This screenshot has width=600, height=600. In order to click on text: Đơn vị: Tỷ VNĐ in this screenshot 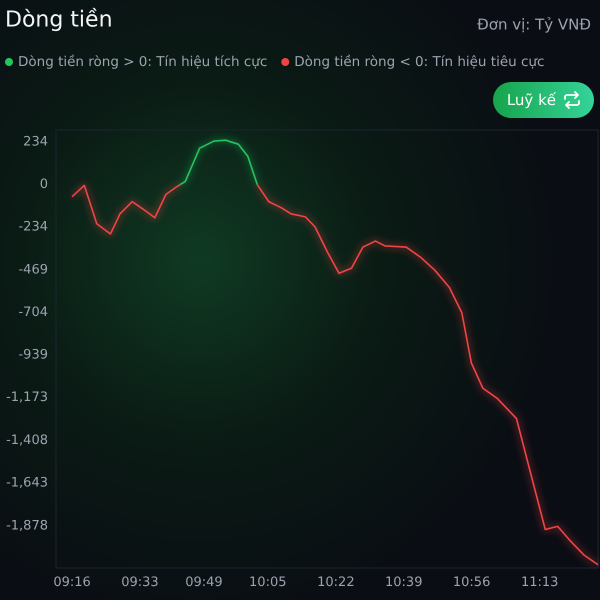, I will do `click(534, 25)`.